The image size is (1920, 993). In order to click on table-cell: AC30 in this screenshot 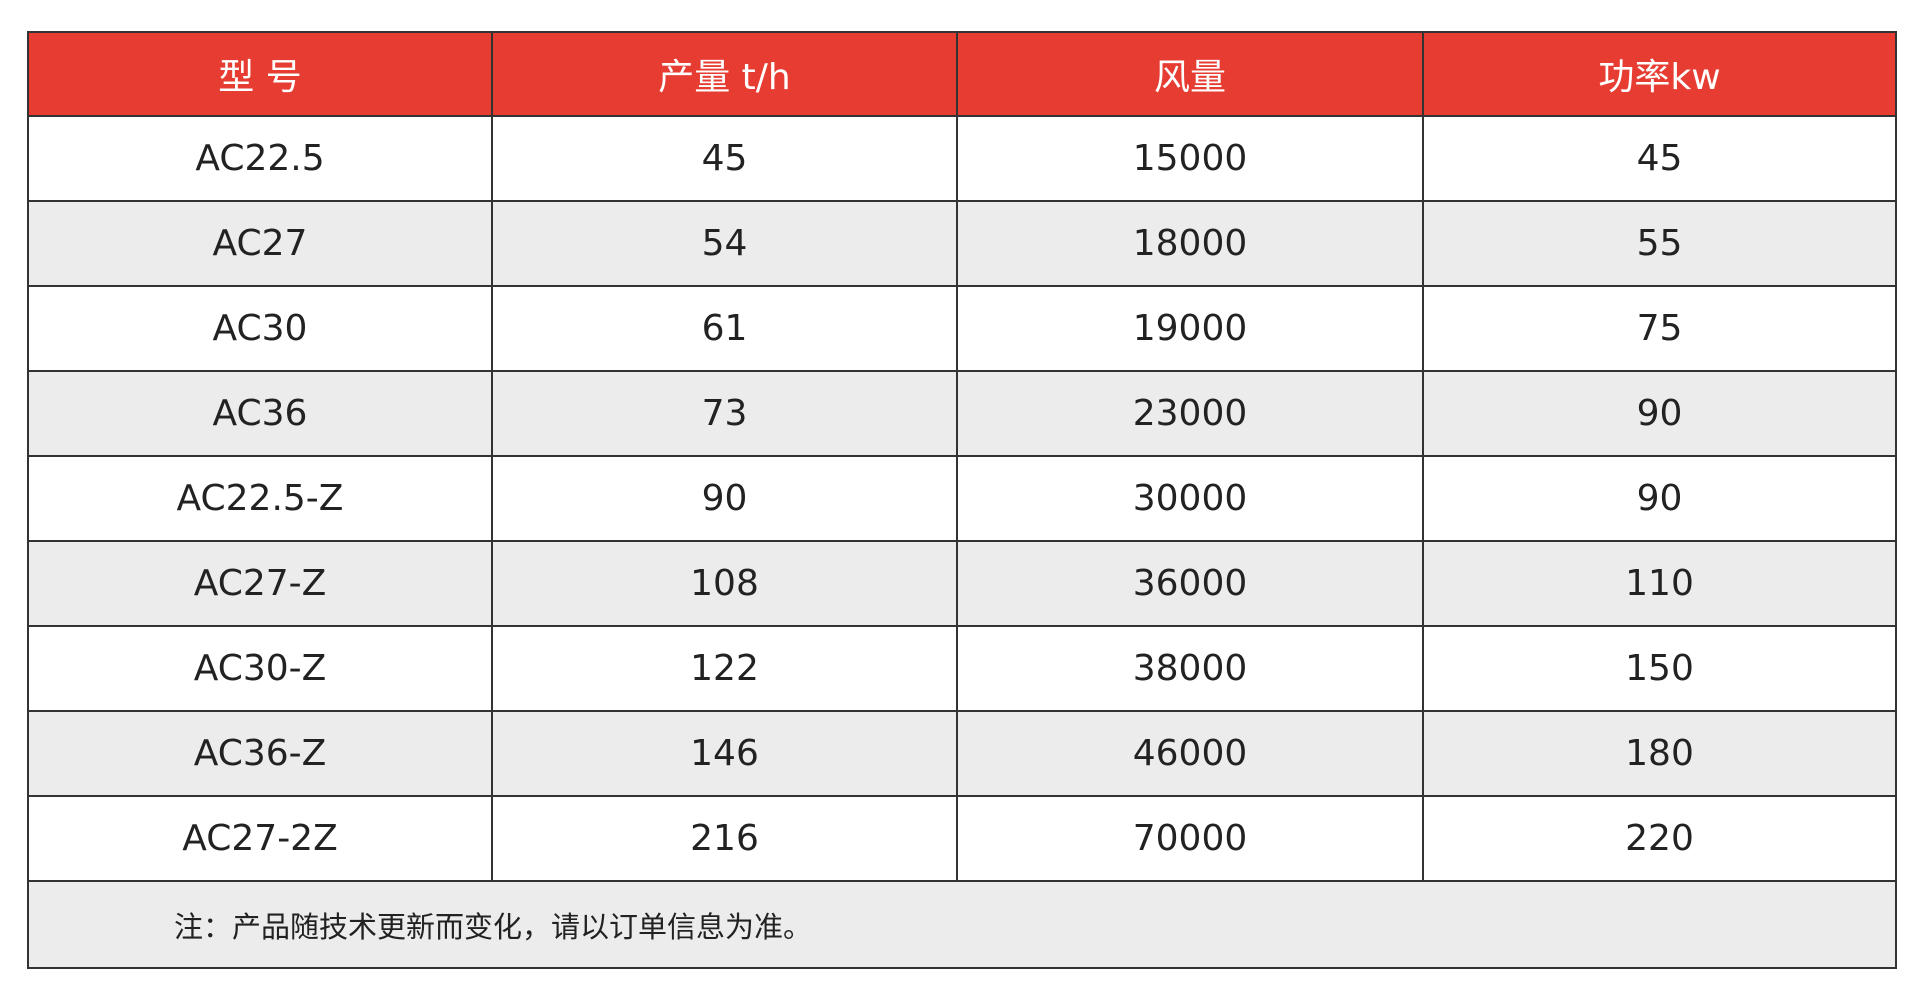, I will do `click(260, 328)`.